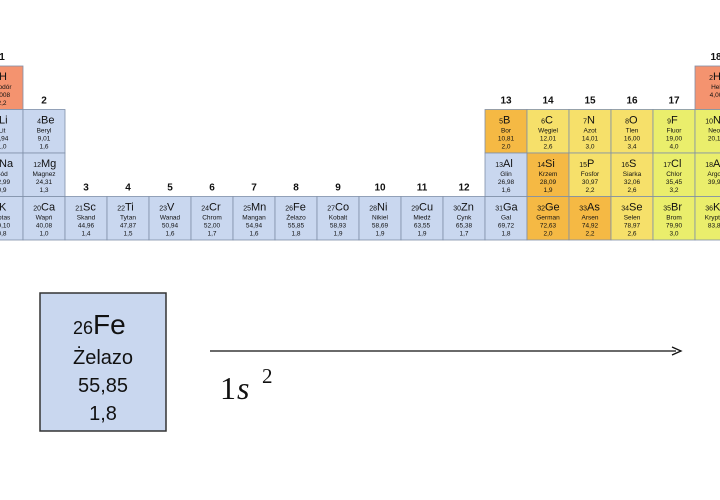  Describe the element at coordinates (295, 234) in the screenshot. I see `electronegativity: 1,8` at that location.